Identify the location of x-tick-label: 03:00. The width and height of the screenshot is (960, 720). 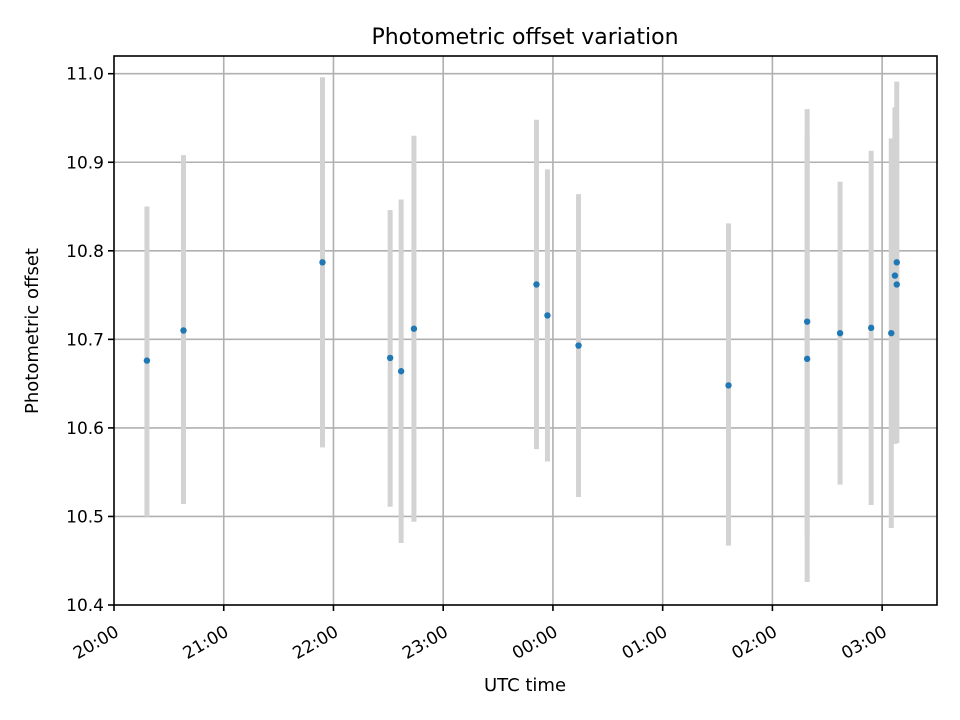
(864, 643).